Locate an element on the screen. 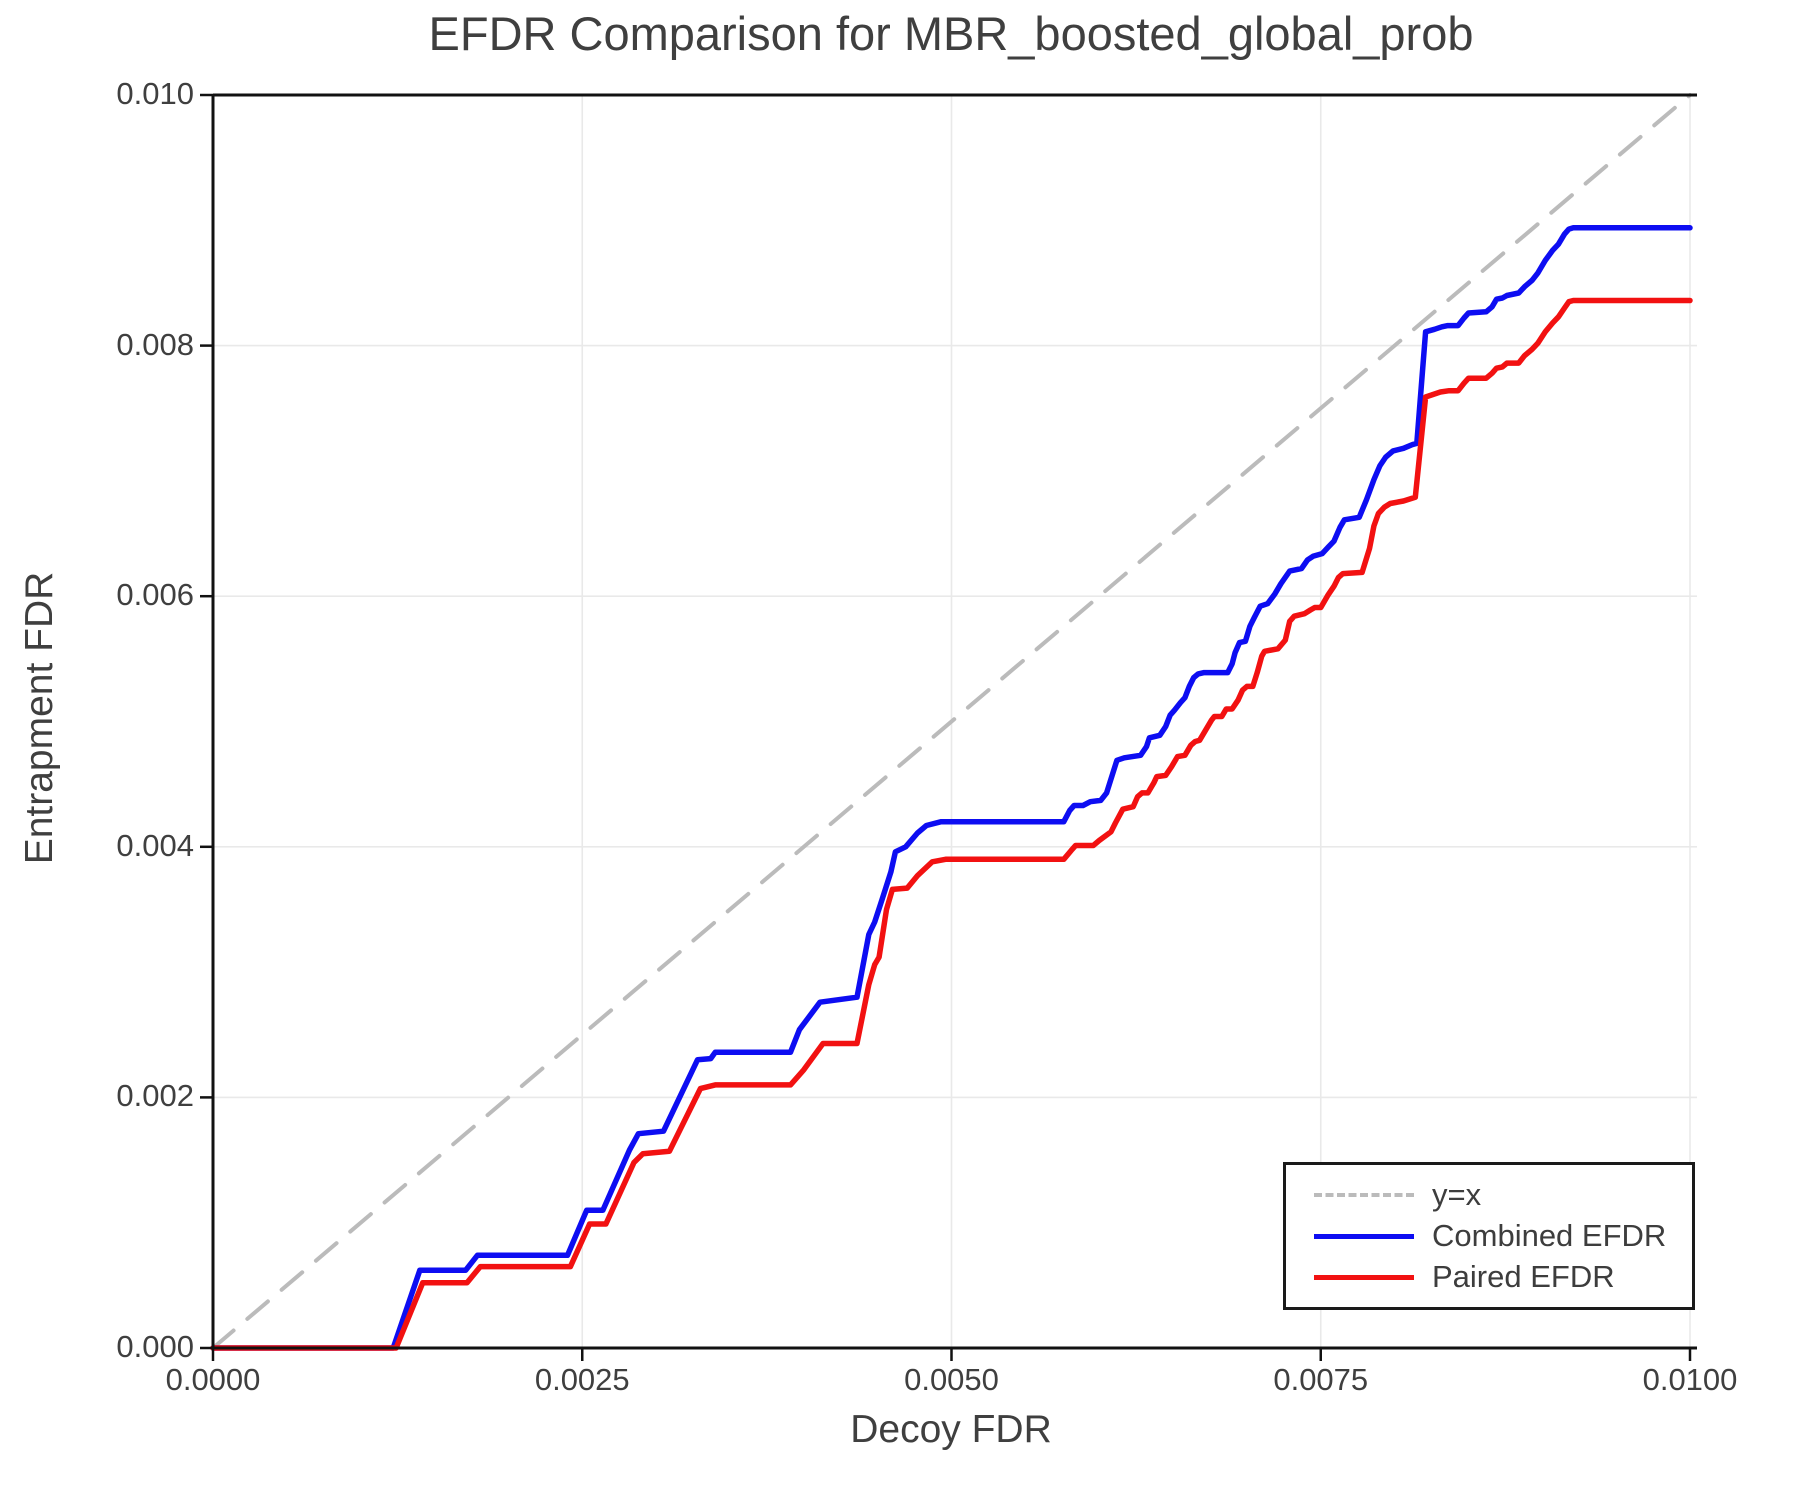 The width and height of the screenshot is (1800, 1500). x-tick-label: 0.0075 is located at coordinates (1321, 1379).